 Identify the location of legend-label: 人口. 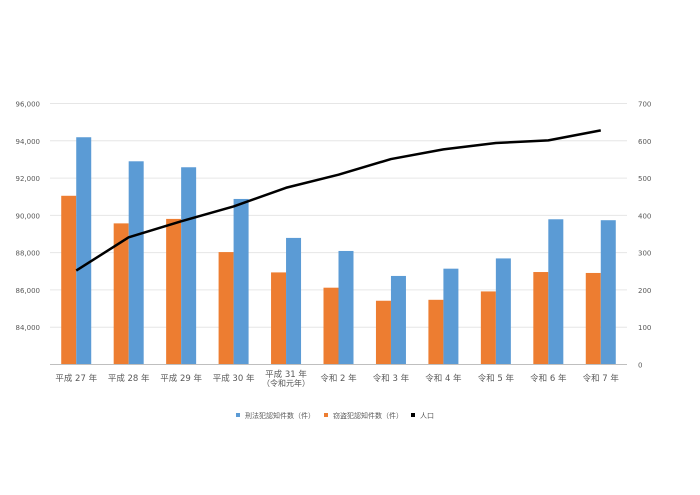
(427, 416).